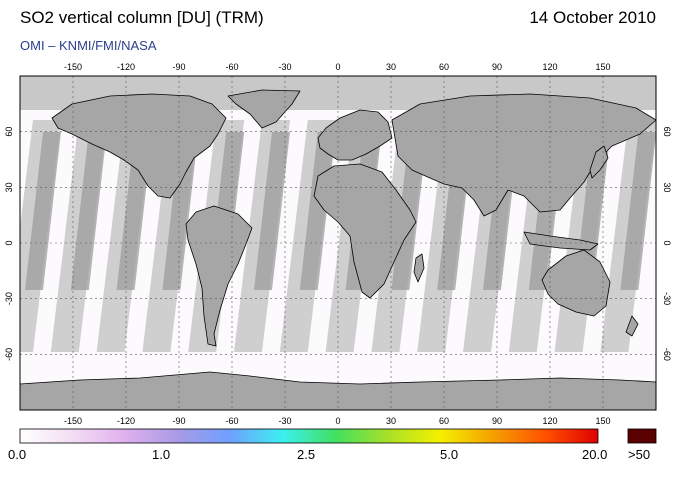 The height and width of the screenshot is (480, 676). What do you see at coordinates (592, 17) in the screenshot?
I see `map-date: 14 October 2010` at bounding box center [592, 17].